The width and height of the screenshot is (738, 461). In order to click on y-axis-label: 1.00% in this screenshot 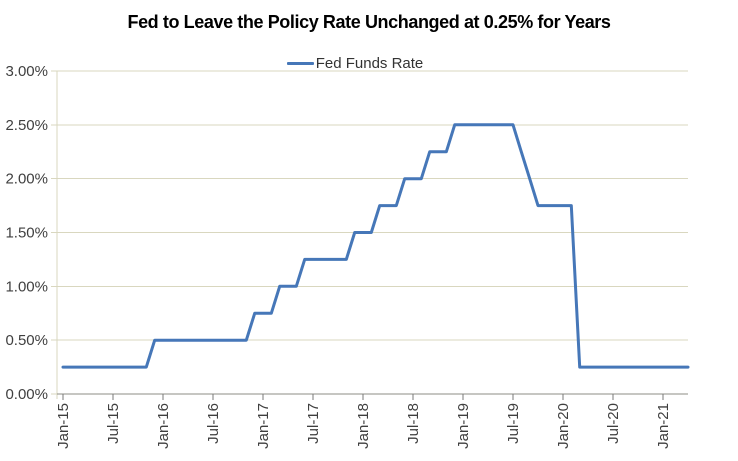, I will do `click(26, 286)`.